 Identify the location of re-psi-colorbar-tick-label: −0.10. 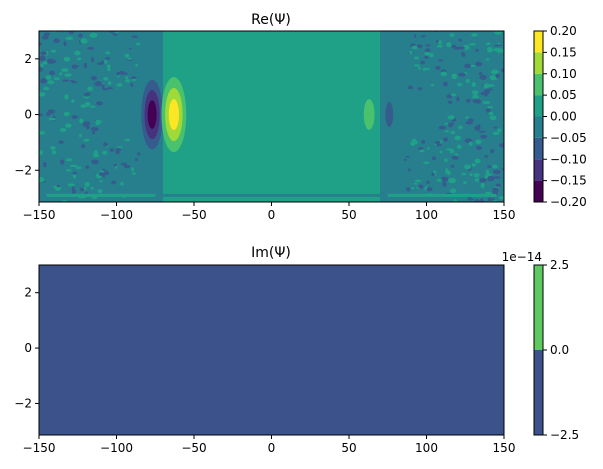
(568, 159).